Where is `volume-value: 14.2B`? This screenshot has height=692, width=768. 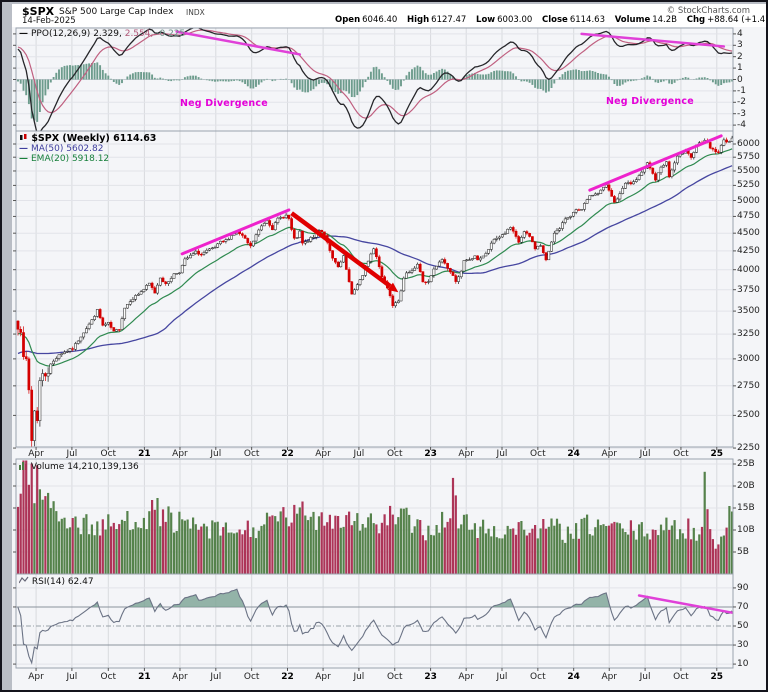
volume-value: 14.2B is located at coordinates (664, 20).